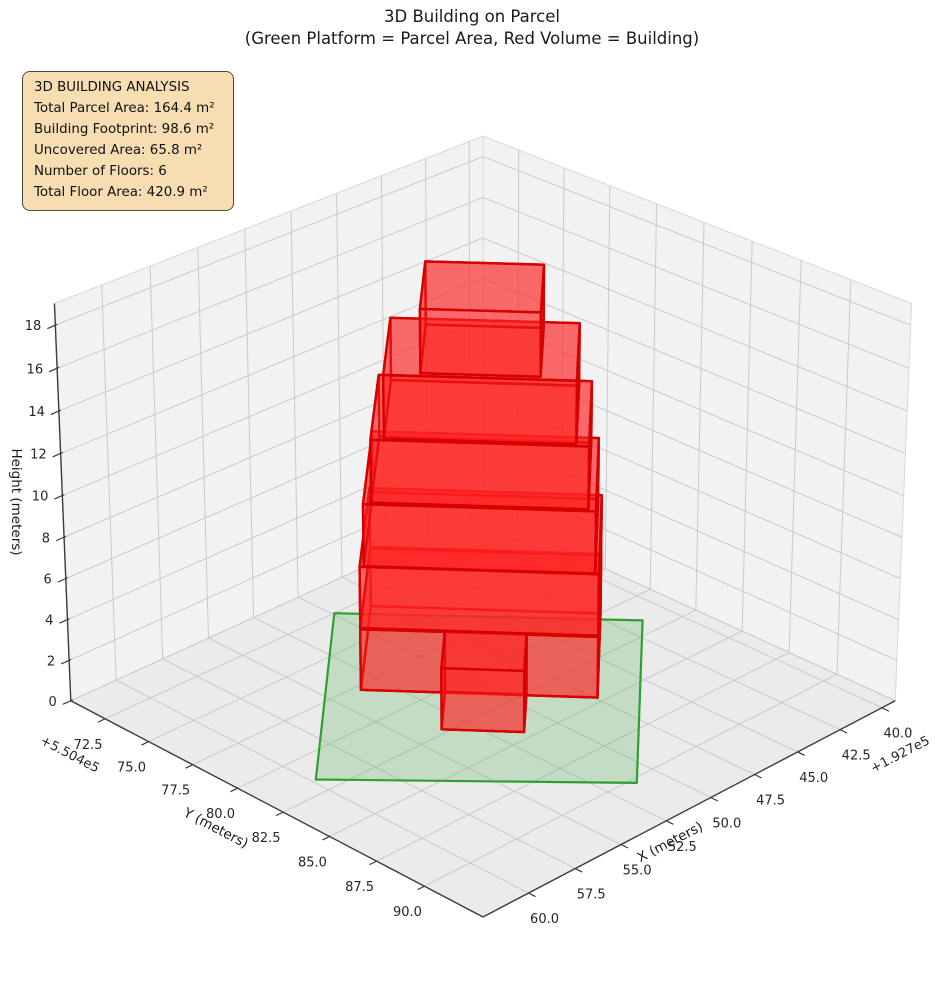 This screenshot has width=944, height=992. Describe the element at coordinates (479, 601) in the screenshot. I see `building-floor-2-face` at that location.